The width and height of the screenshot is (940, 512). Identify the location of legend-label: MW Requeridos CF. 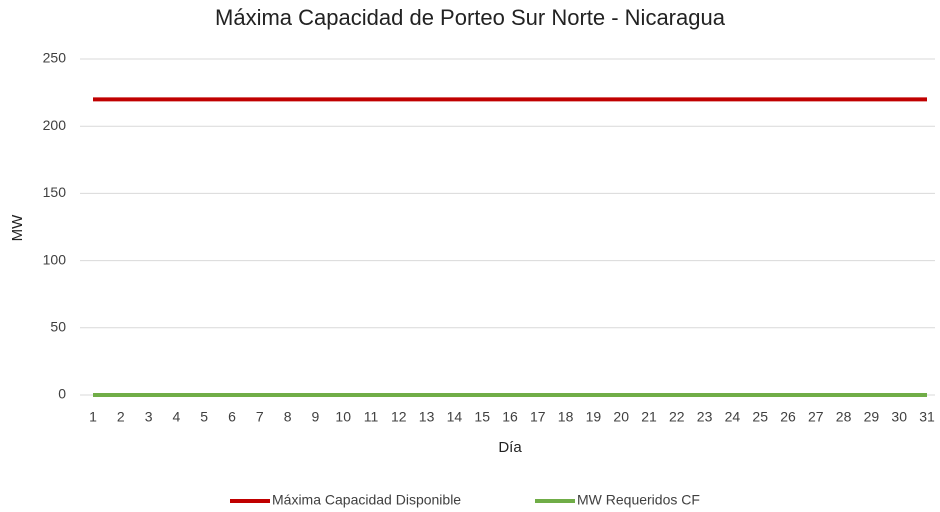
(638, 500).